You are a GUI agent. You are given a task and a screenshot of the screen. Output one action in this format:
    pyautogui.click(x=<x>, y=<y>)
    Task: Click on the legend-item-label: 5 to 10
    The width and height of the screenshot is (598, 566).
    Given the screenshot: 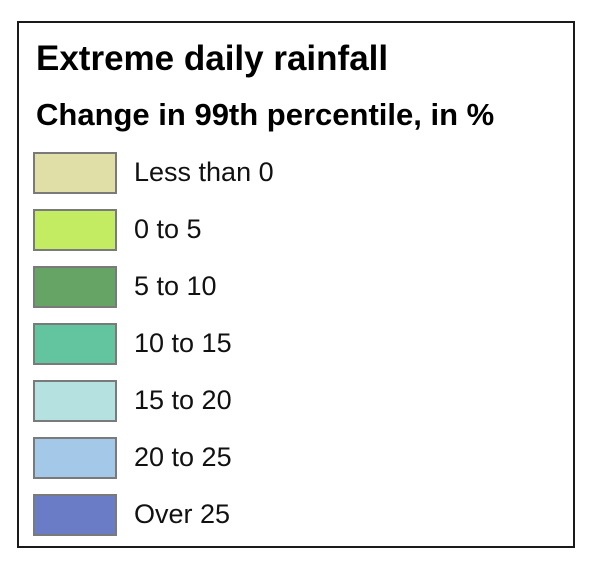 What is the action you would take?
    pyautogui.click(x=175, y=286)
    